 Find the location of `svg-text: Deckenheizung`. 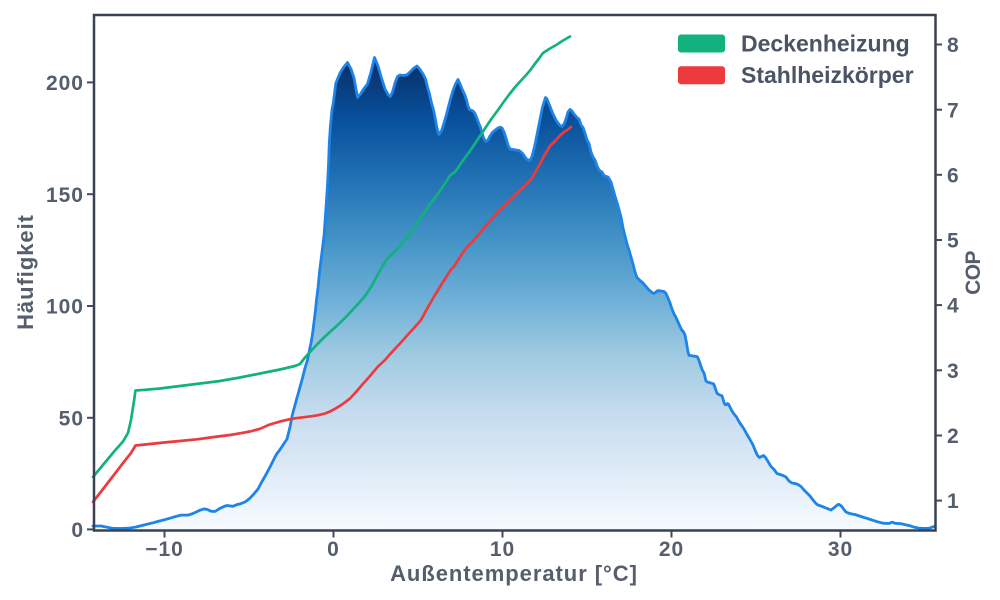

svg-text: Deckenheizung is located at coordinates (825, 44).